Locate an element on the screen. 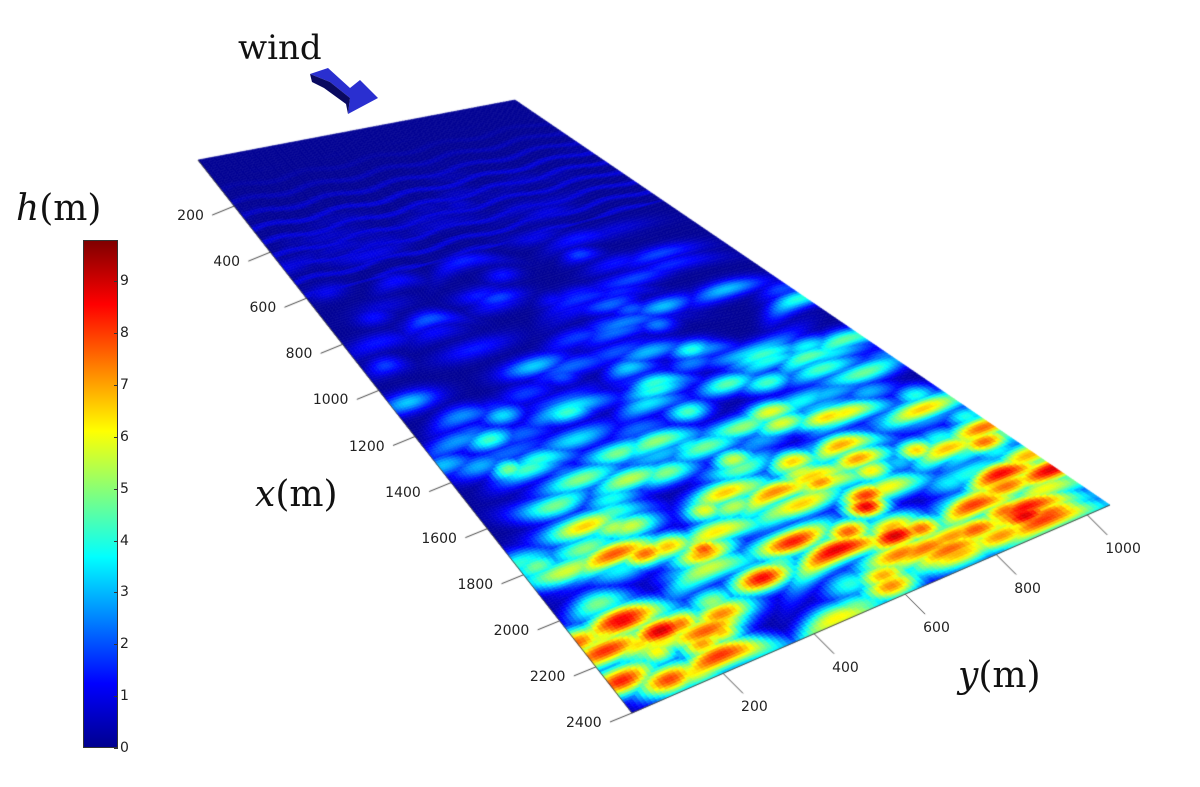  h-var: h is located at coordinates (28, 208).